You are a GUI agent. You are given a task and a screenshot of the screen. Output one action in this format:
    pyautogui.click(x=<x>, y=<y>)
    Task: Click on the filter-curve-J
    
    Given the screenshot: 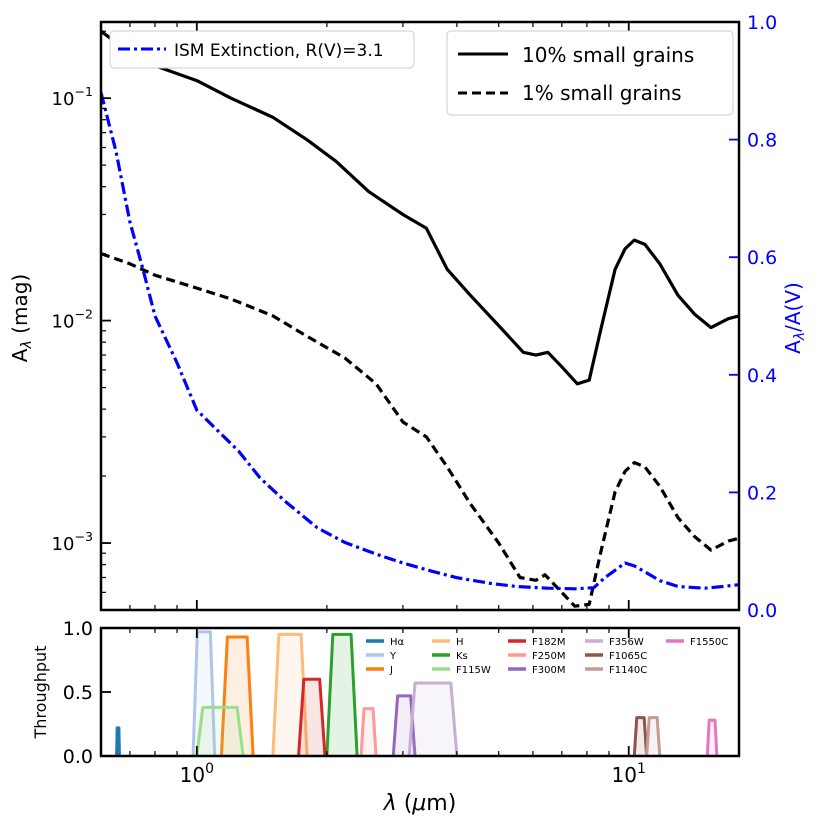 What is the action you would take?
    pyautogui.click(x=237, y=695)
    